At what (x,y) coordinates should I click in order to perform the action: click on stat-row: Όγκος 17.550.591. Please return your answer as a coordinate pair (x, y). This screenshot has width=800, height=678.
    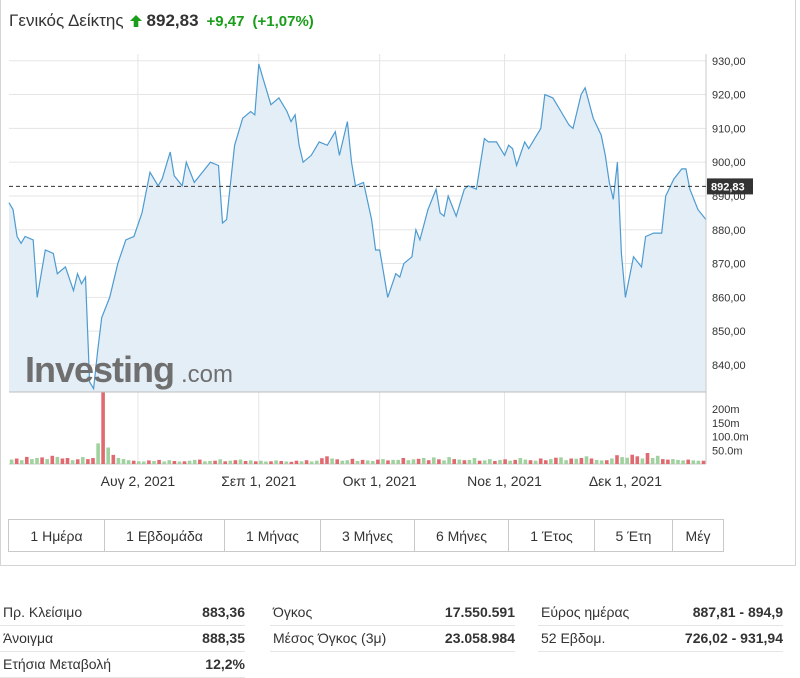
    Looking at the image, I should click on (392, 613).